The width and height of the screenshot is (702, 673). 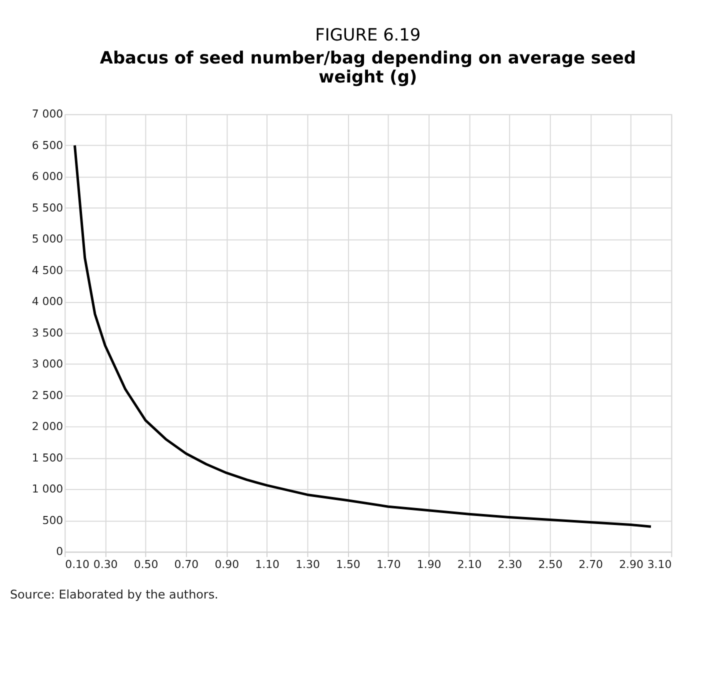 I want to click on y-tick-label: 500, so click(x=53, y=520).